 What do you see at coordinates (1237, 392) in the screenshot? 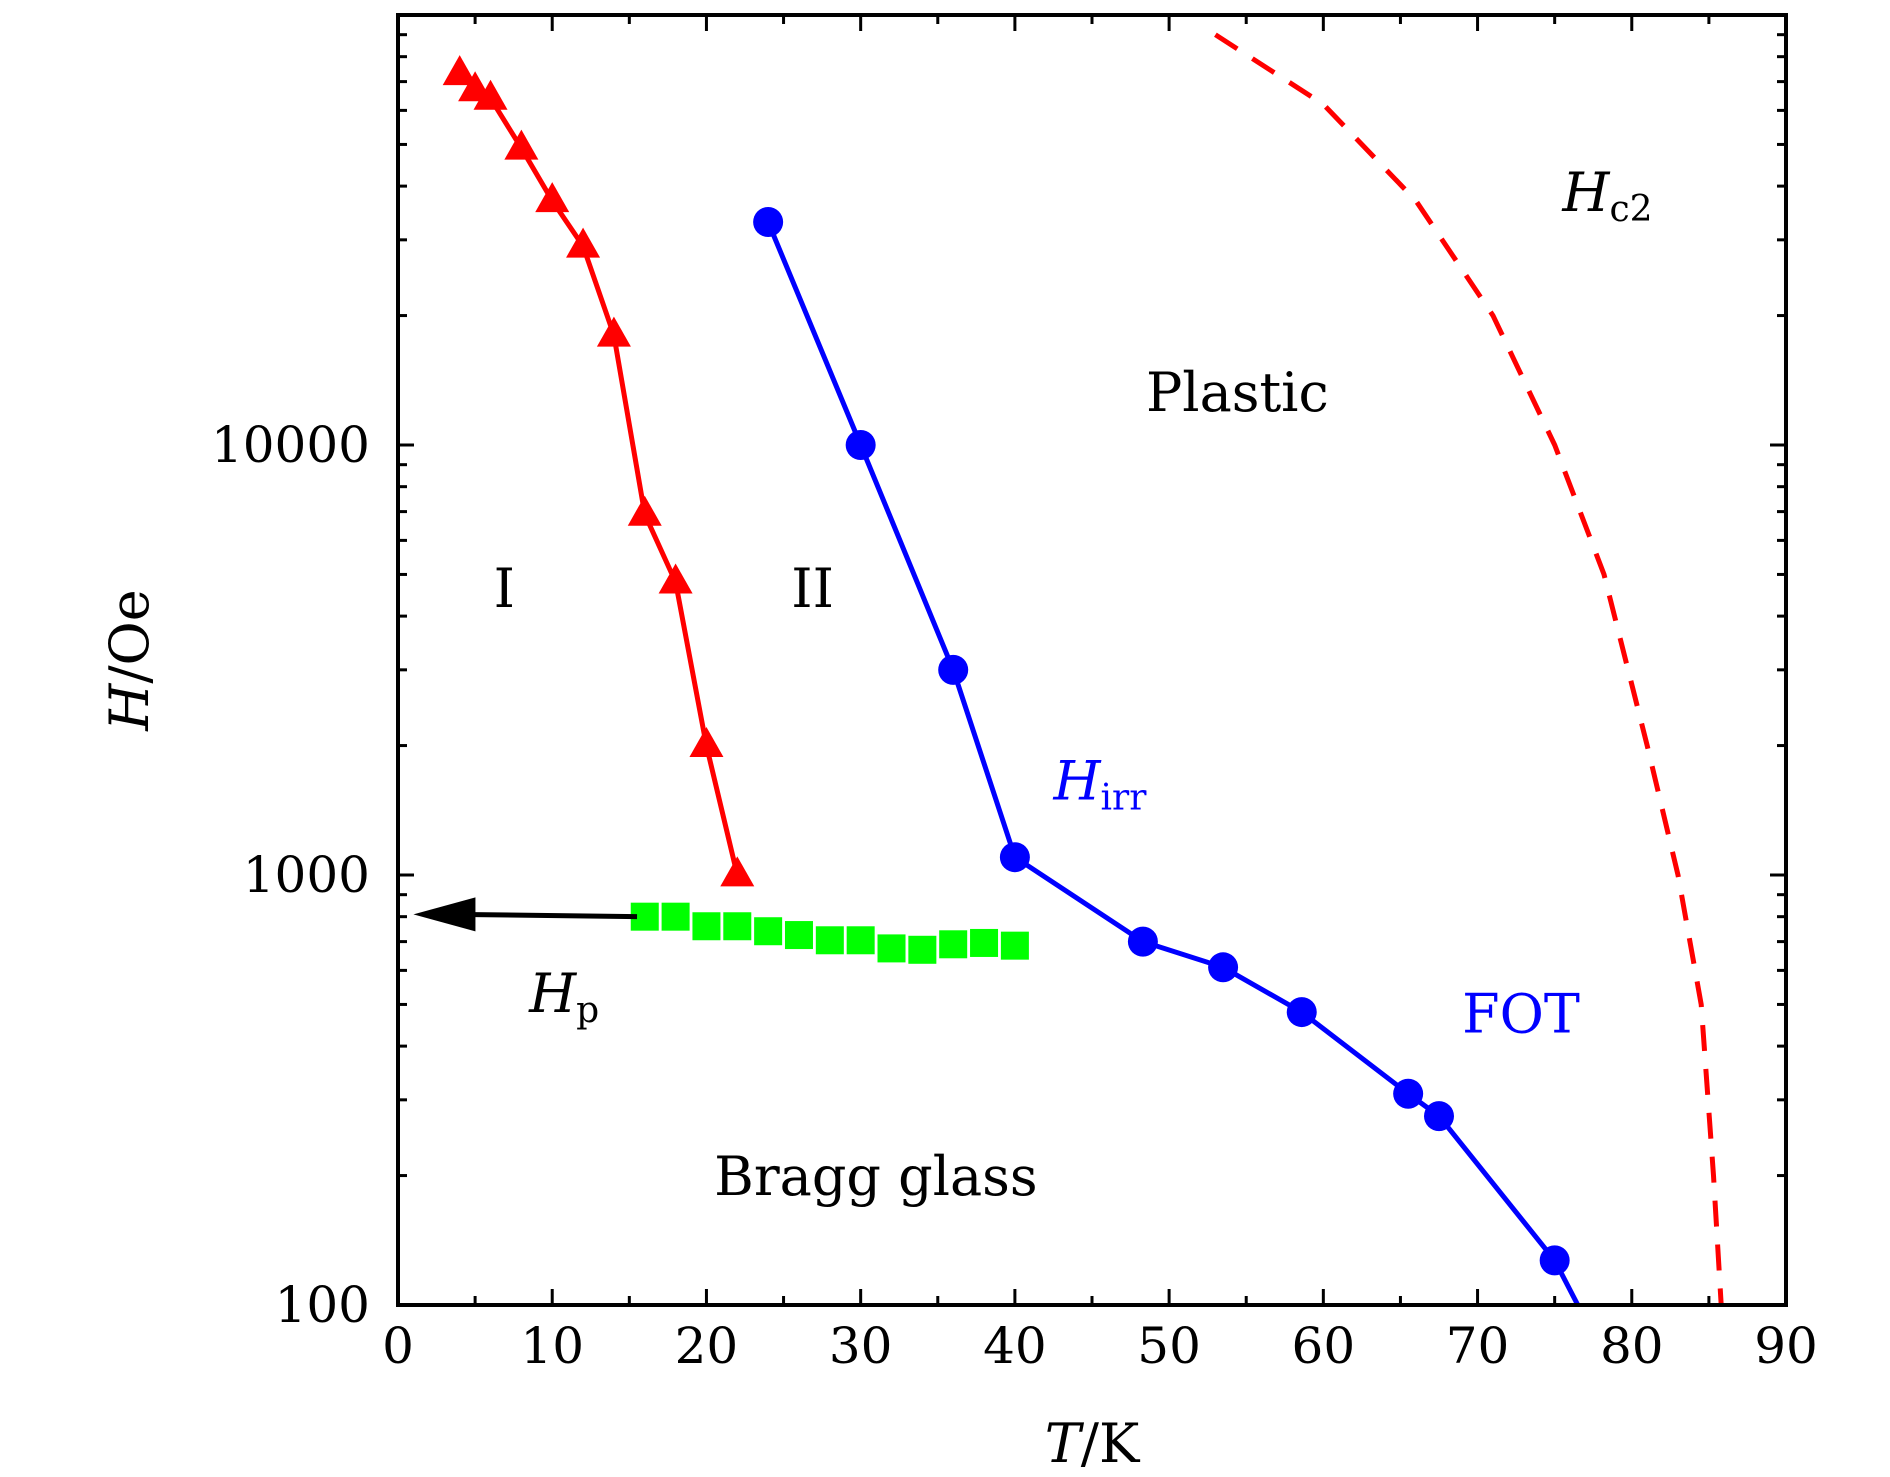
I see `plastic-label: Plastic` at bounding box center [1237, 392].